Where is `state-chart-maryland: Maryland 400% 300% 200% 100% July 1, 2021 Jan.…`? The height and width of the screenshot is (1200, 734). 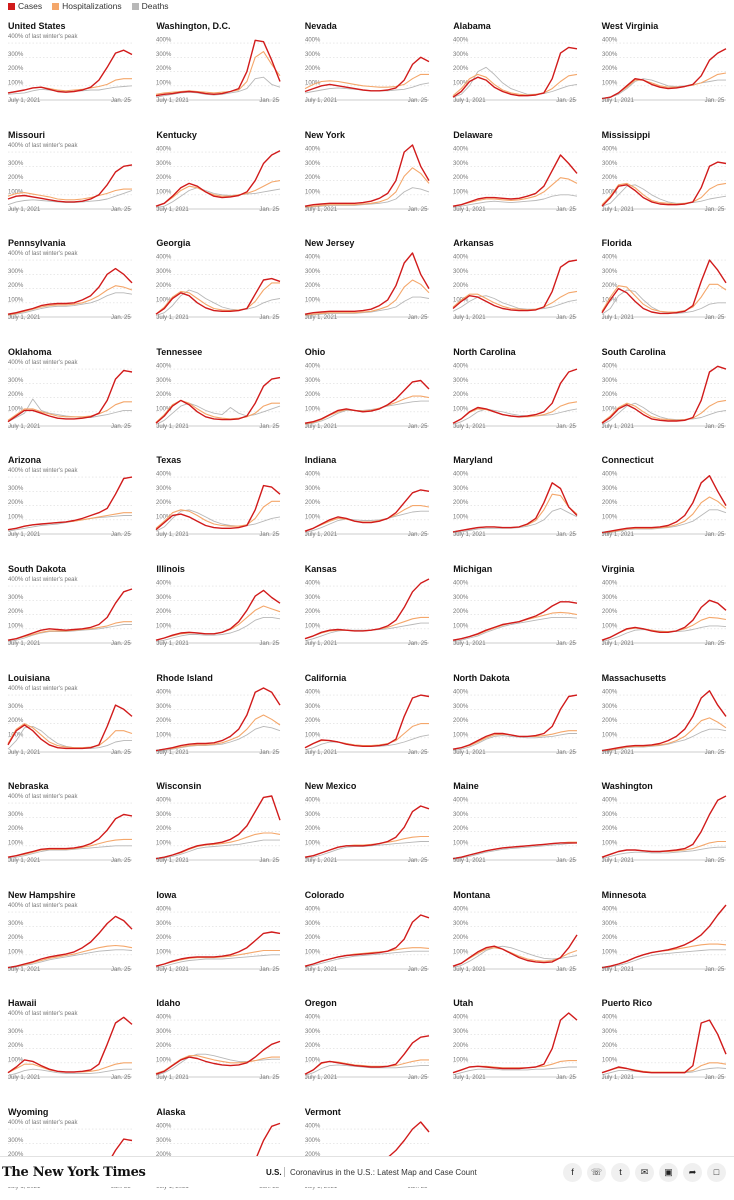
state-chart-maryland: Maryland 400% 300% 200% 100% July 1, 2021 Jan.… is located at coordinates (515, 494).